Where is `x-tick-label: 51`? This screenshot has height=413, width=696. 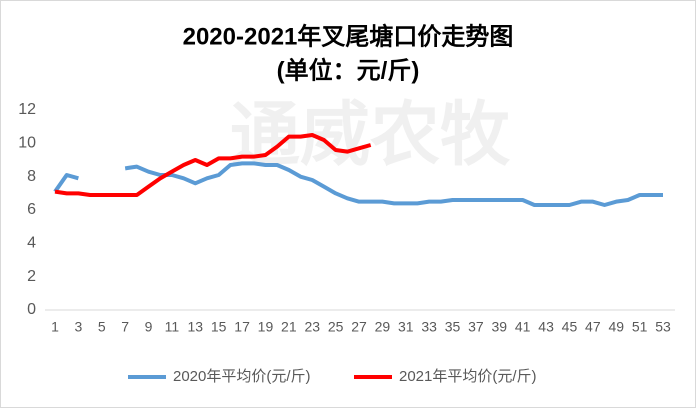
x-tick-label: 51 is located at coordinates (640, 327).